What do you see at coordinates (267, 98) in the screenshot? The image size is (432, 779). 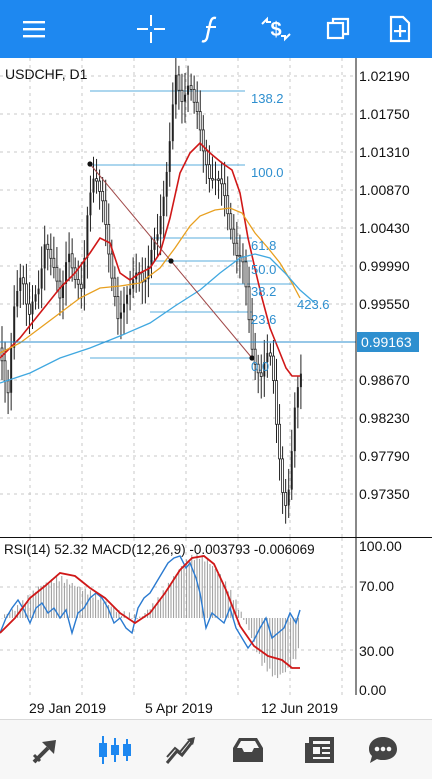 I see `fib-label: 138.2` at bounding box center [267, 98].